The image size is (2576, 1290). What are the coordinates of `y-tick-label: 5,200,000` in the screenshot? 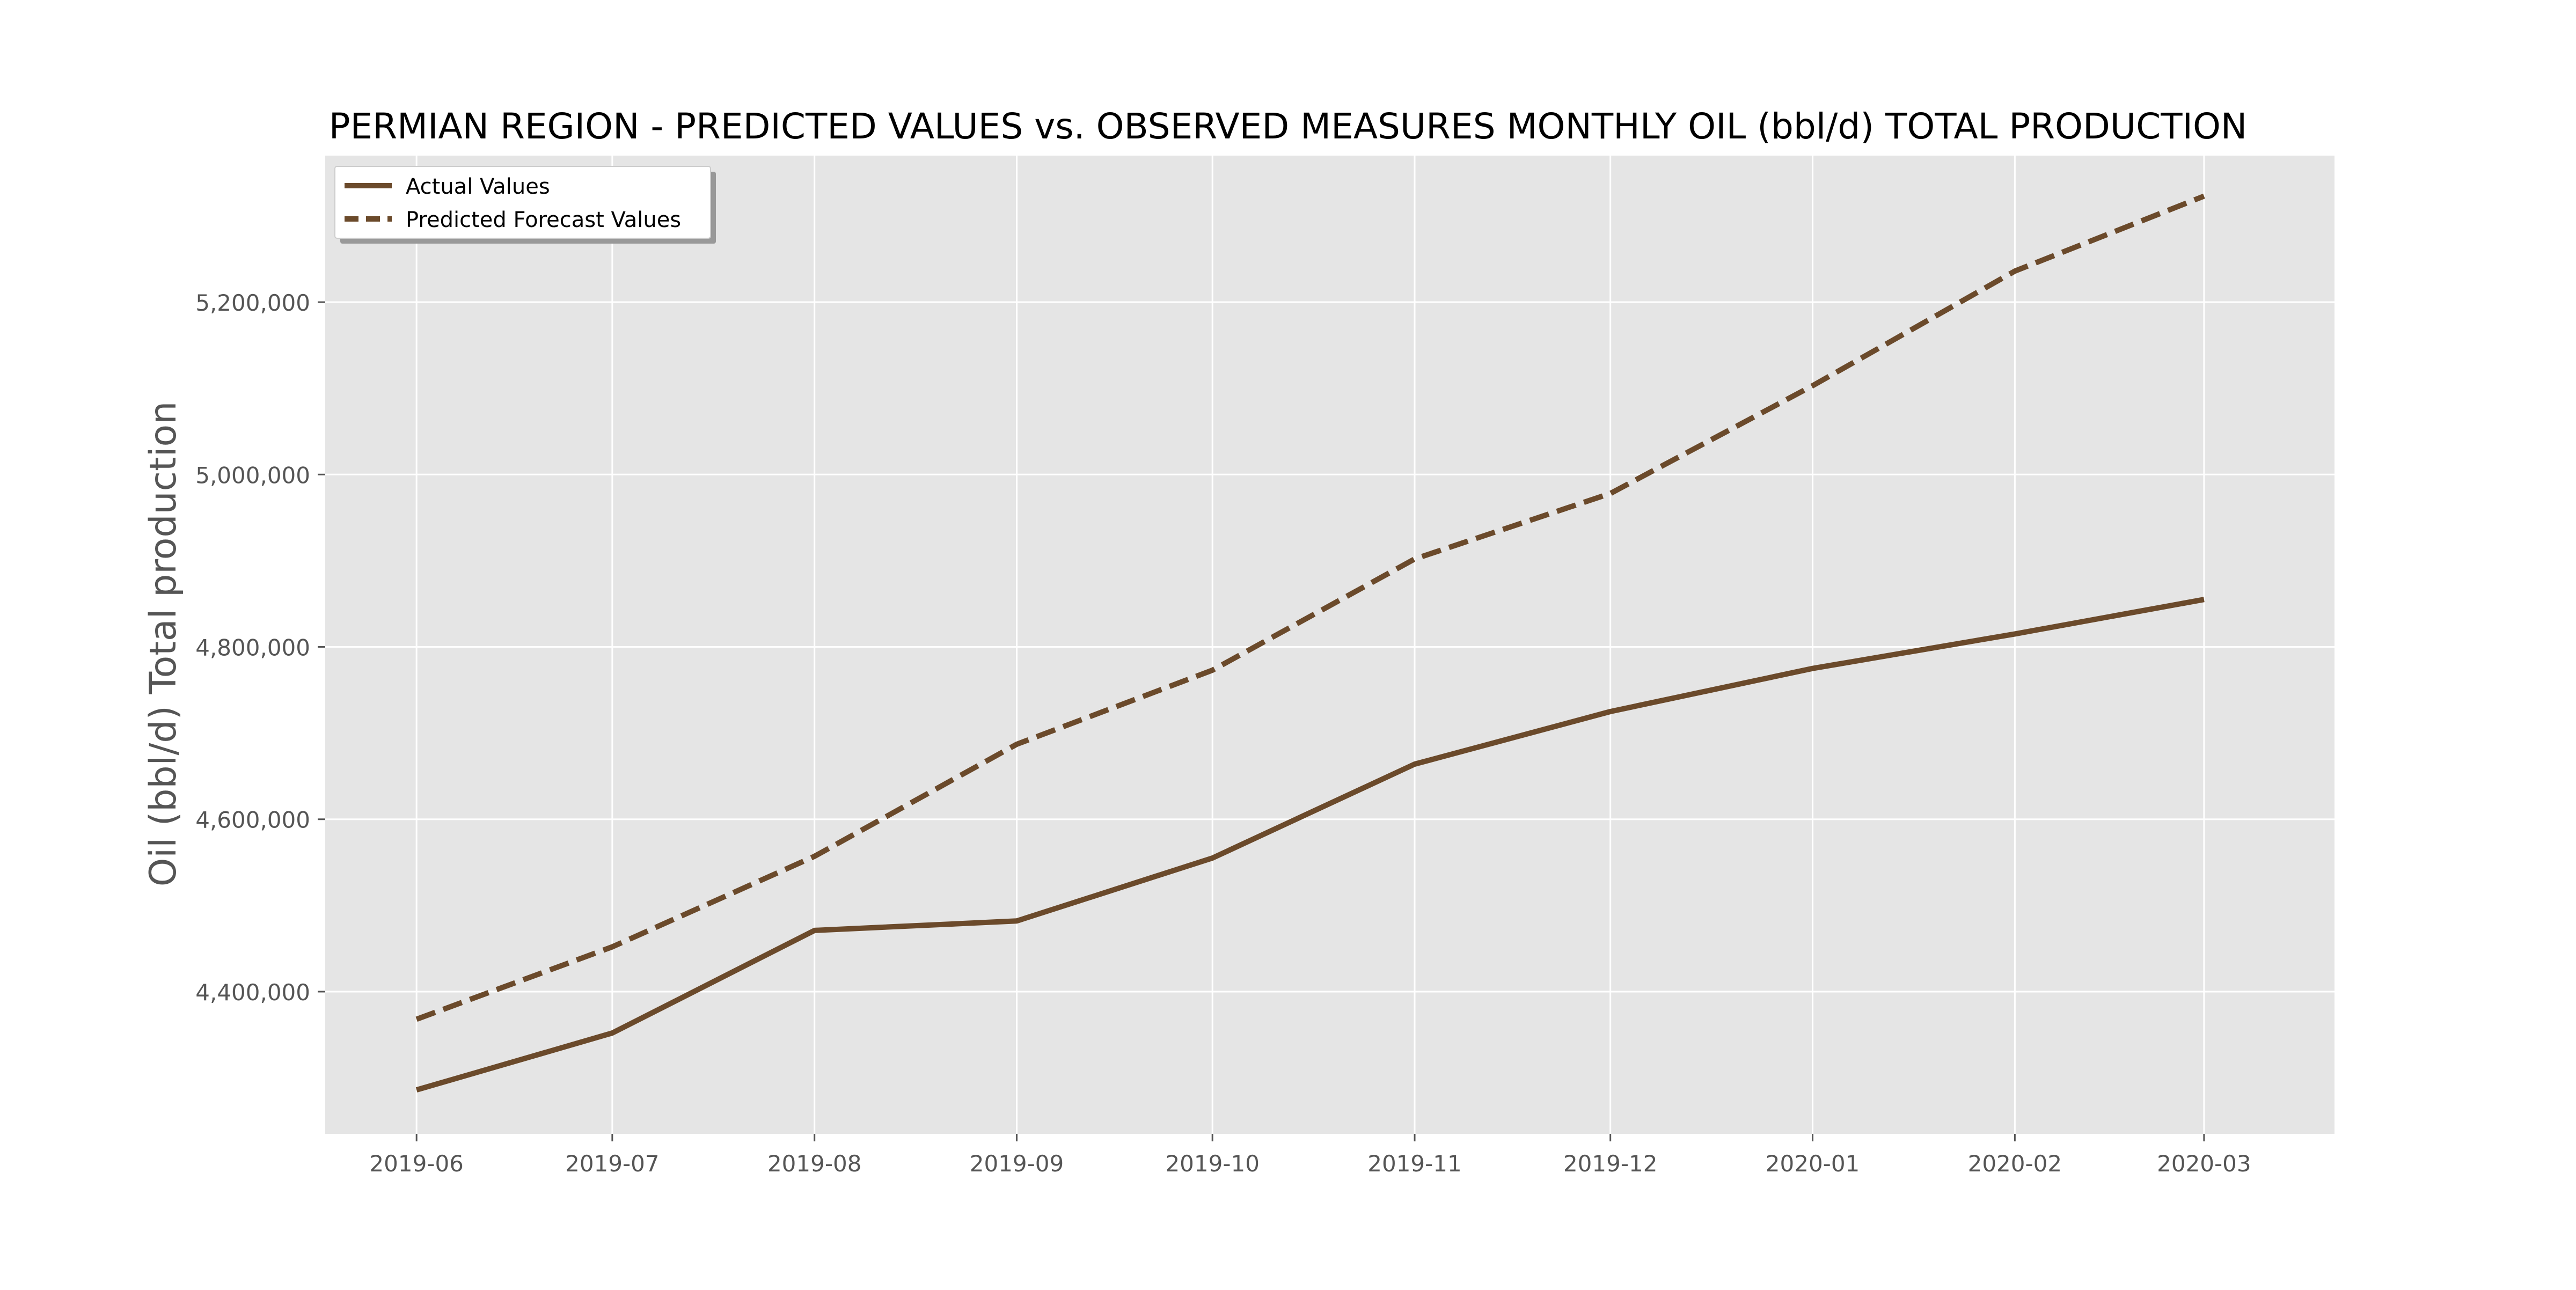 It's located at (252, 303).